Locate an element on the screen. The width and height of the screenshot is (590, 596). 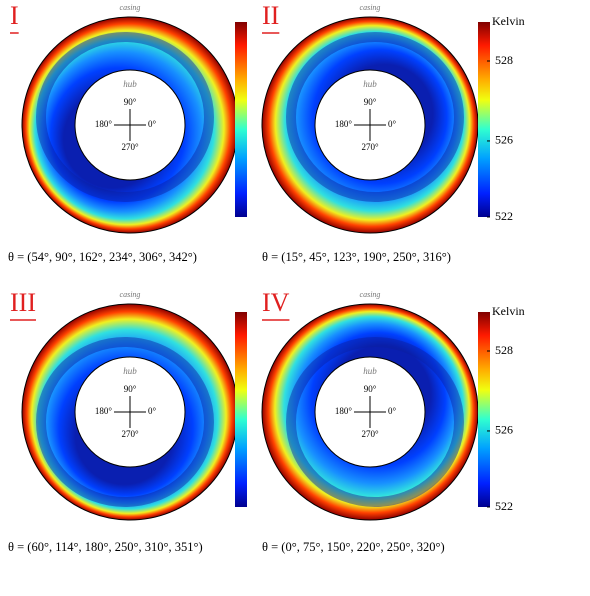
panel-label: II is located at coordinates (270, 15).